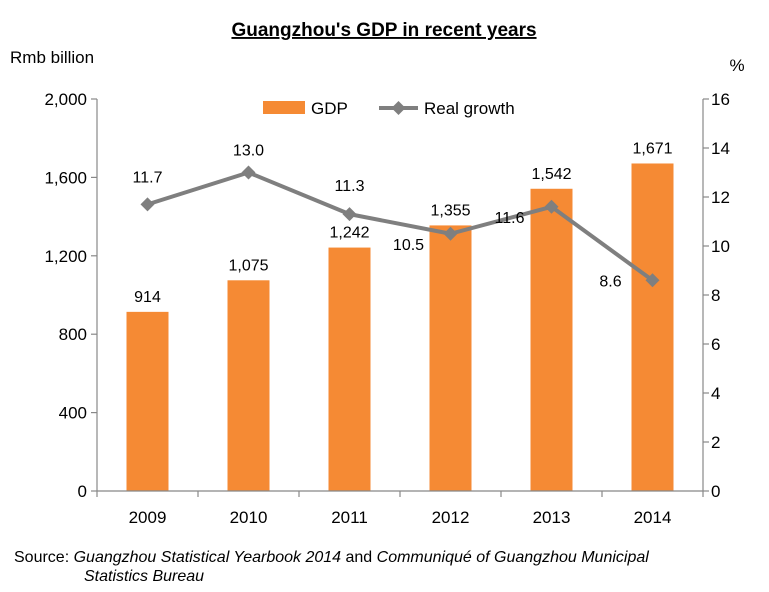  I want to click on bar-value-label: 1,542, so click(551, 174).